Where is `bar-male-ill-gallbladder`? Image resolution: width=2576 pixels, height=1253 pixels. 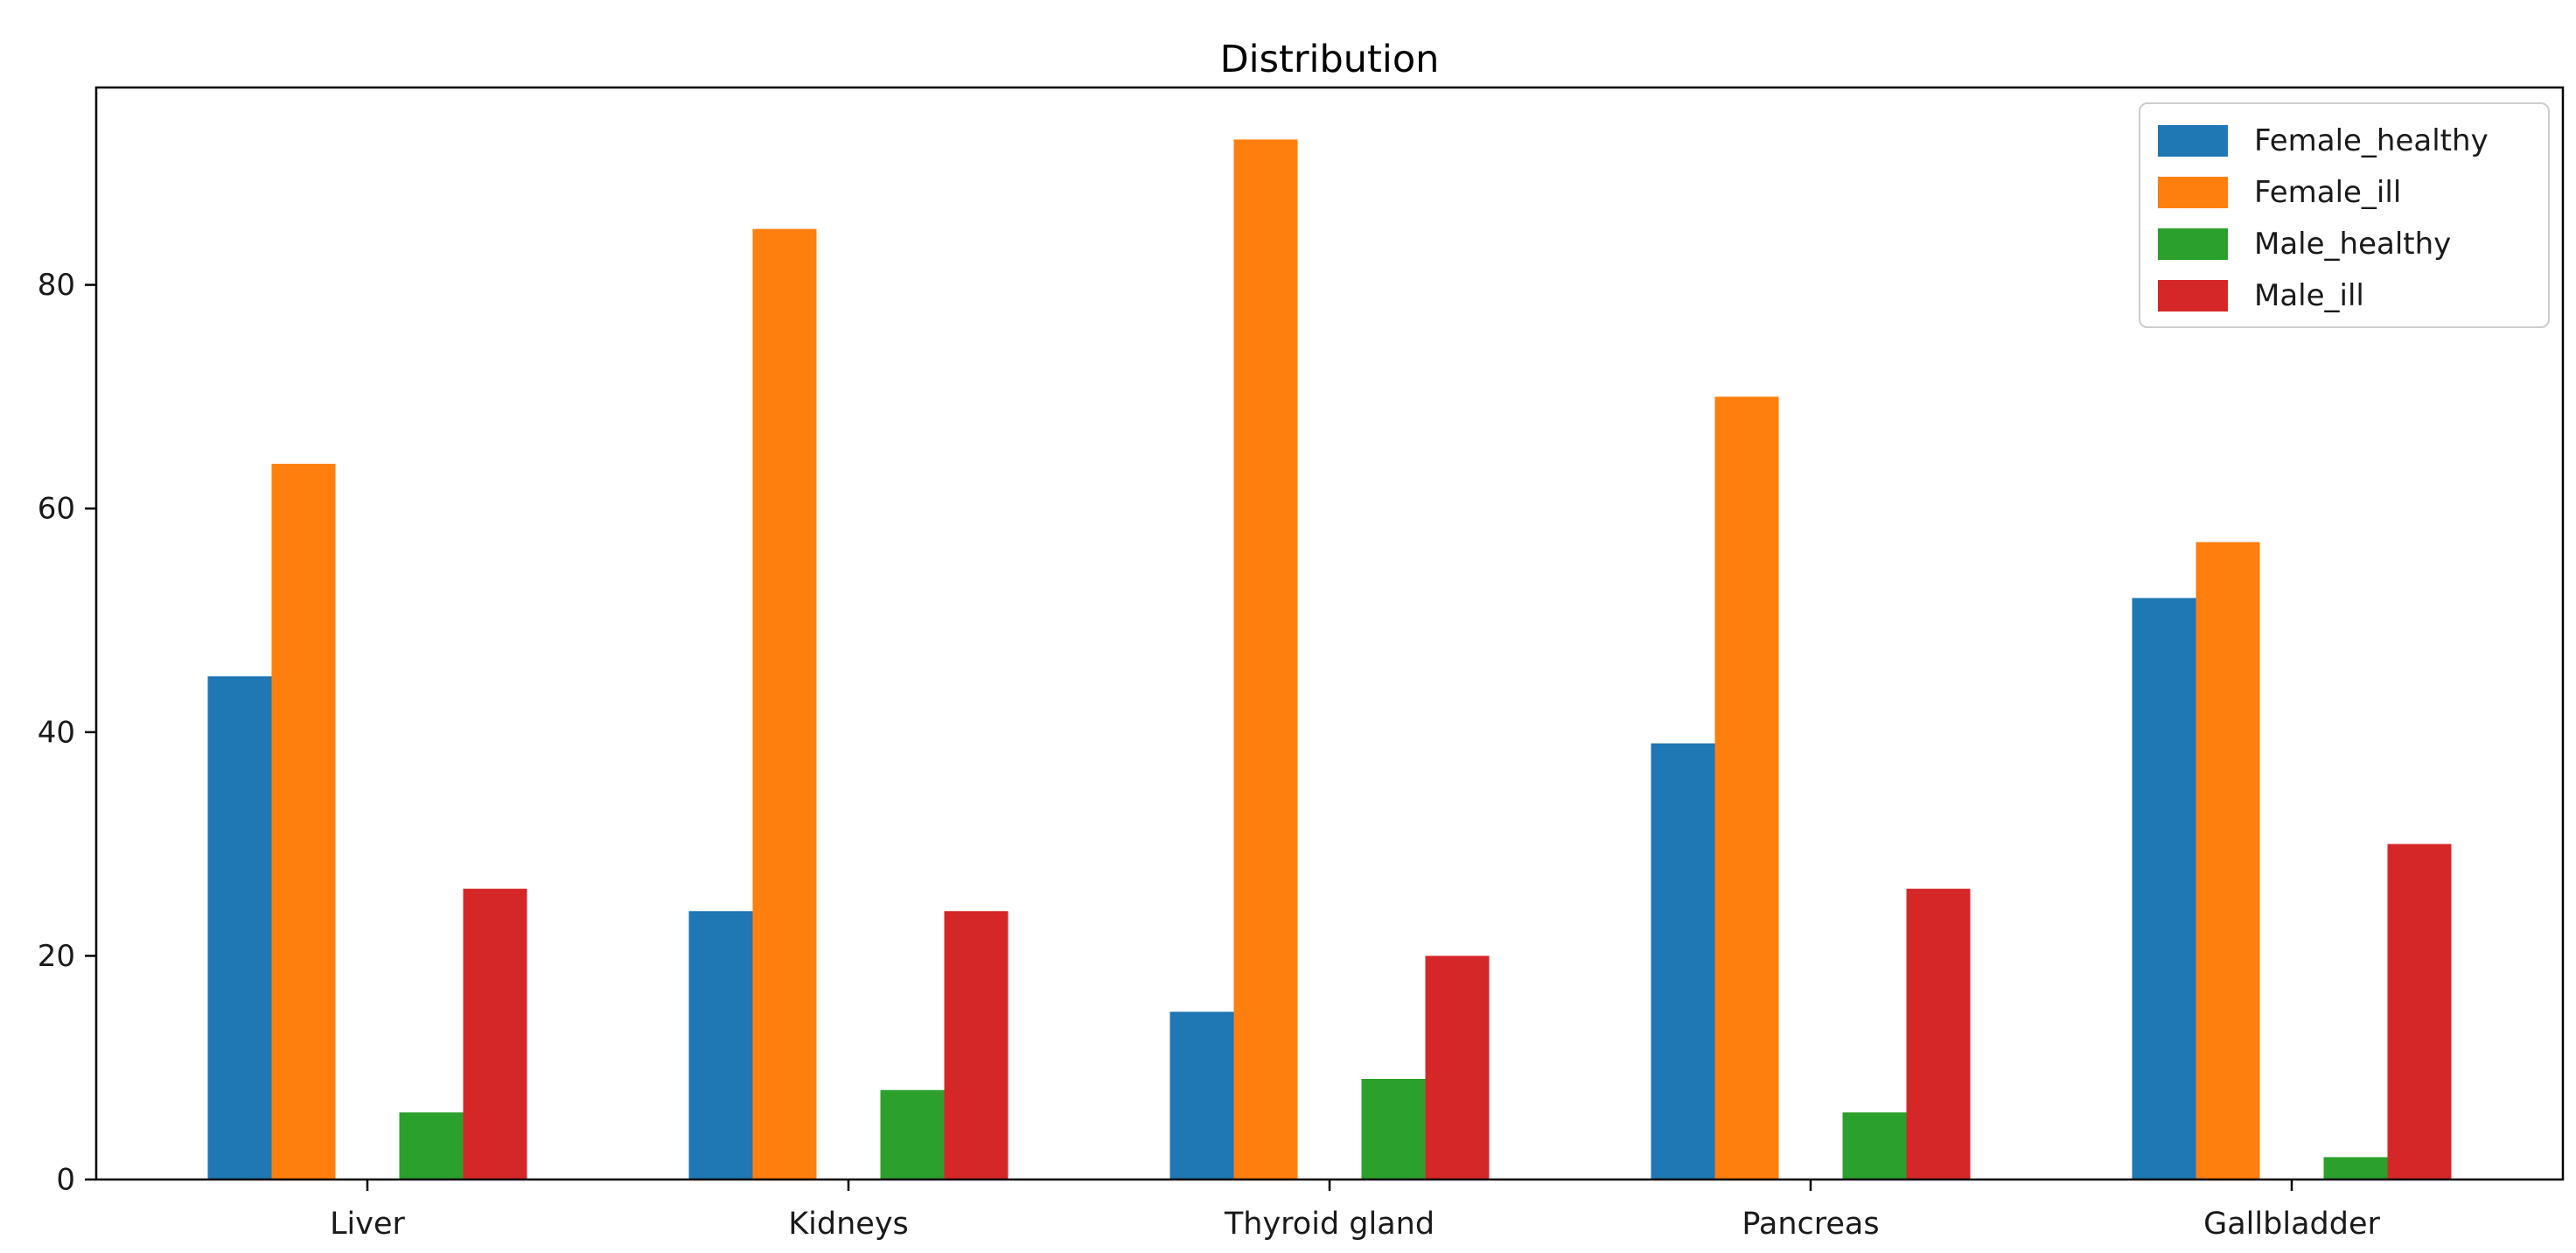
bar-male-ill-gallbladder is located at coordinates (2419, 1012).